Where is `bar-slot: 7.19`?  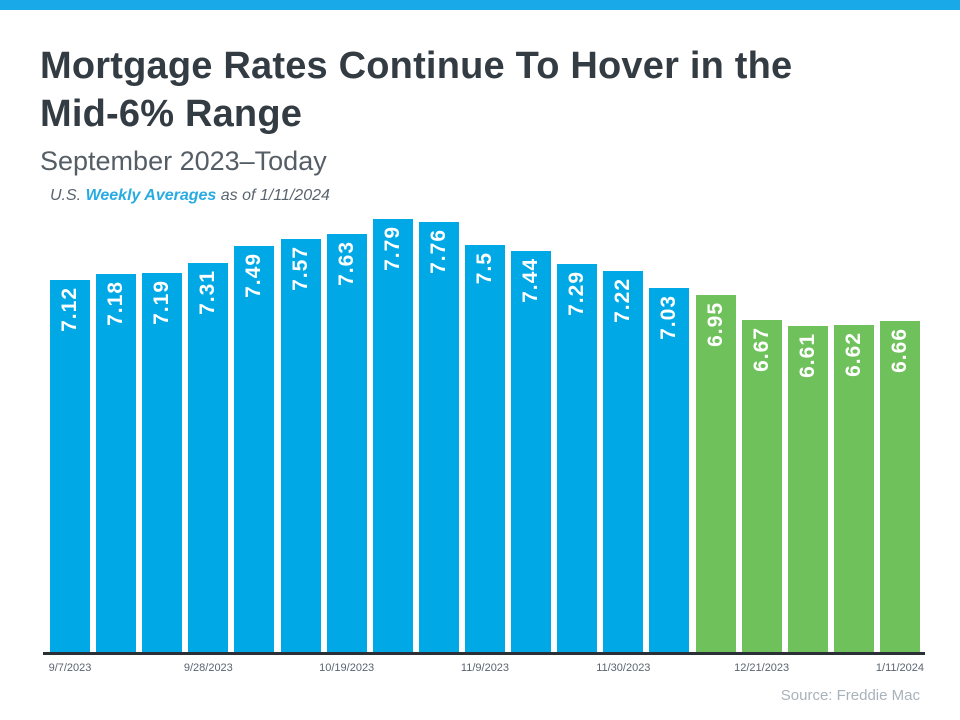
bar-slot: 7.19 is located at coordinates (162, 426).